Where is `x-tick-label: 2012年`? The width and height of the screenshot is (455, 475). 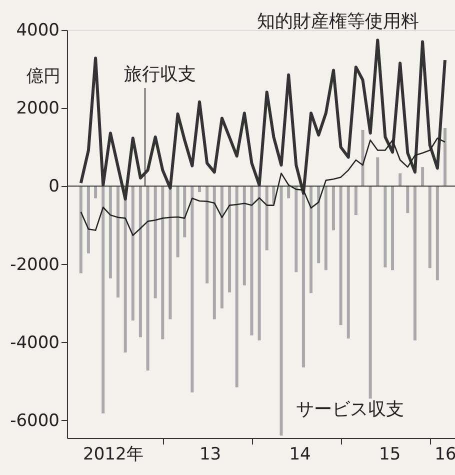 x-tick-label: 2012年 is located at coordinates (113, 454).